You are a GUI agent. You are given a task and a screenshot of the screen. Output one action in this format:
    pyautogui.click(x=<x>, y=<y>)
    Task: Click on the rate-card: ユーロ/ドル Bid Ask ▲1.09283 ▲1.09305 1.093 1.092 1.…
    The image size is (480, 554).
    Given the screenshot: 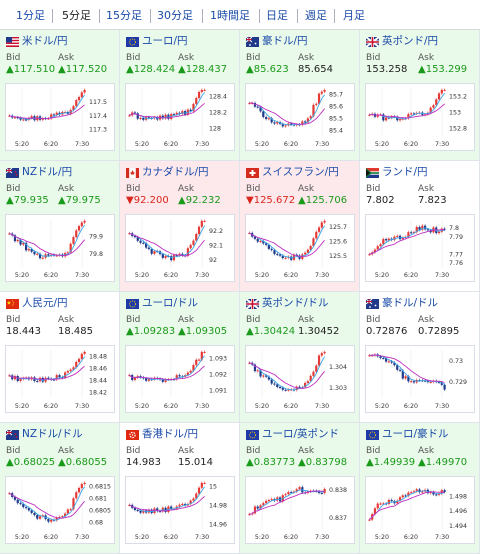 What is the action you would take?
    pyautogui.click(x=180, y=357)
    